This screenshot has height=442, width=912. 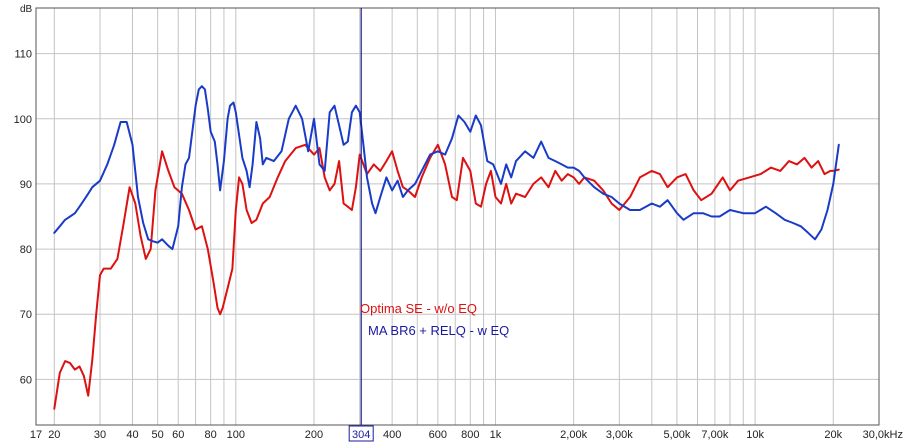 I want to click on x-tick-label: 5,00k, so click(x=676, y=435).